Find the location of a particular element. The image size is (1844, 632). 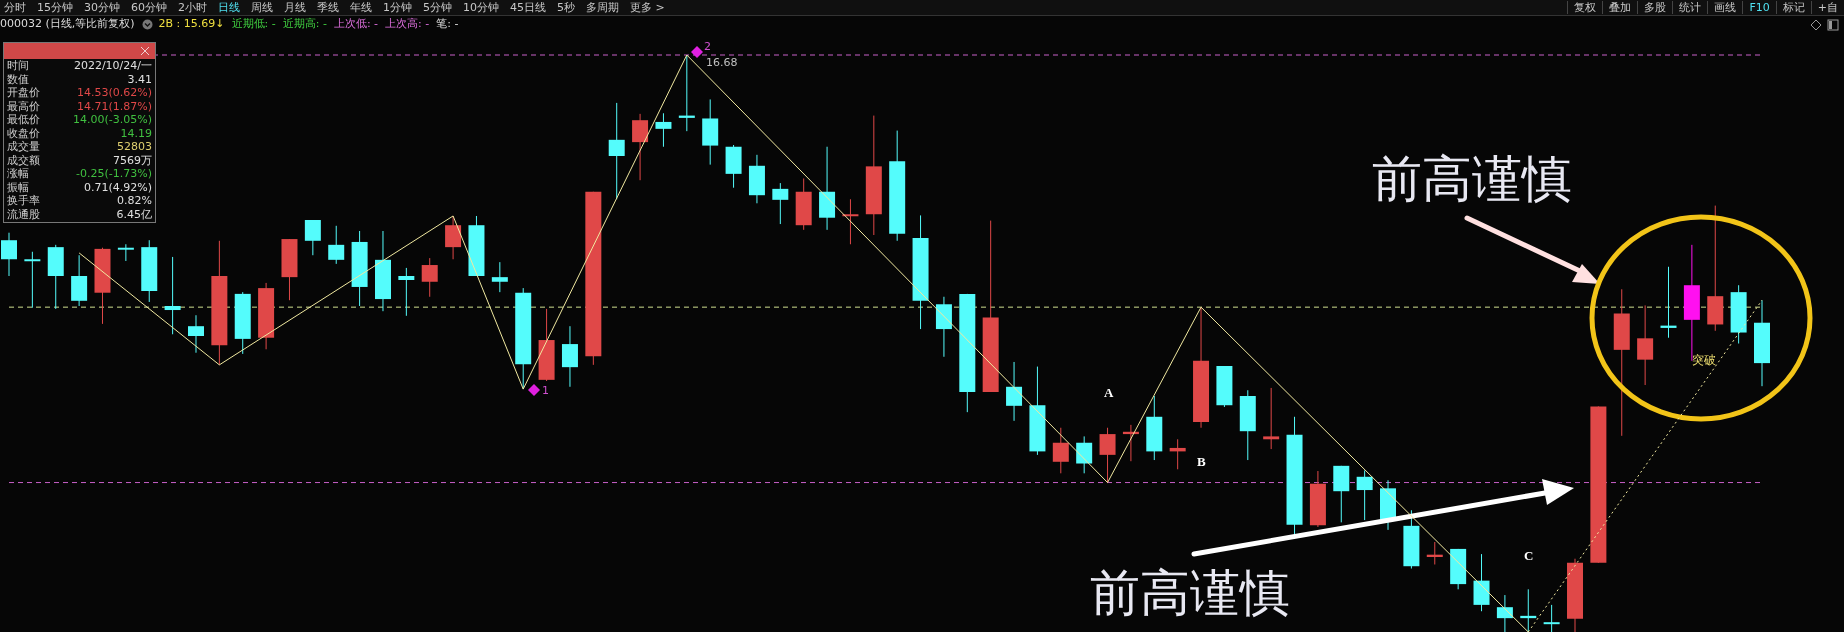

annotation: 时间 is located at coordinates (18, 66).